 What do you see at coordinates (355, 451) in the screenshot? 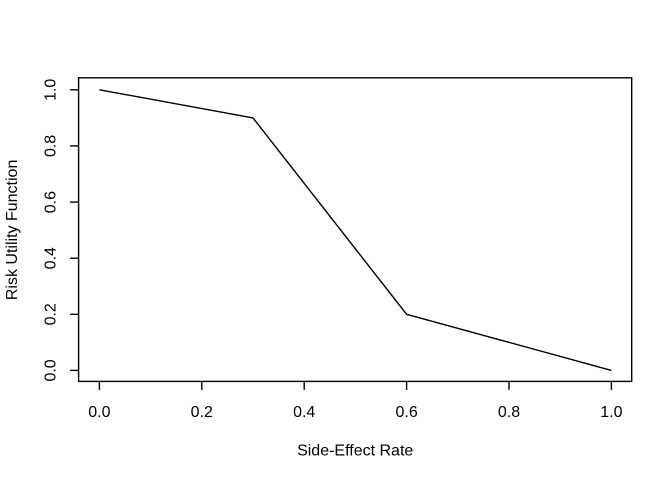
I see `svg-text: Side-Effect Rate` at bounding box center [355, 451].